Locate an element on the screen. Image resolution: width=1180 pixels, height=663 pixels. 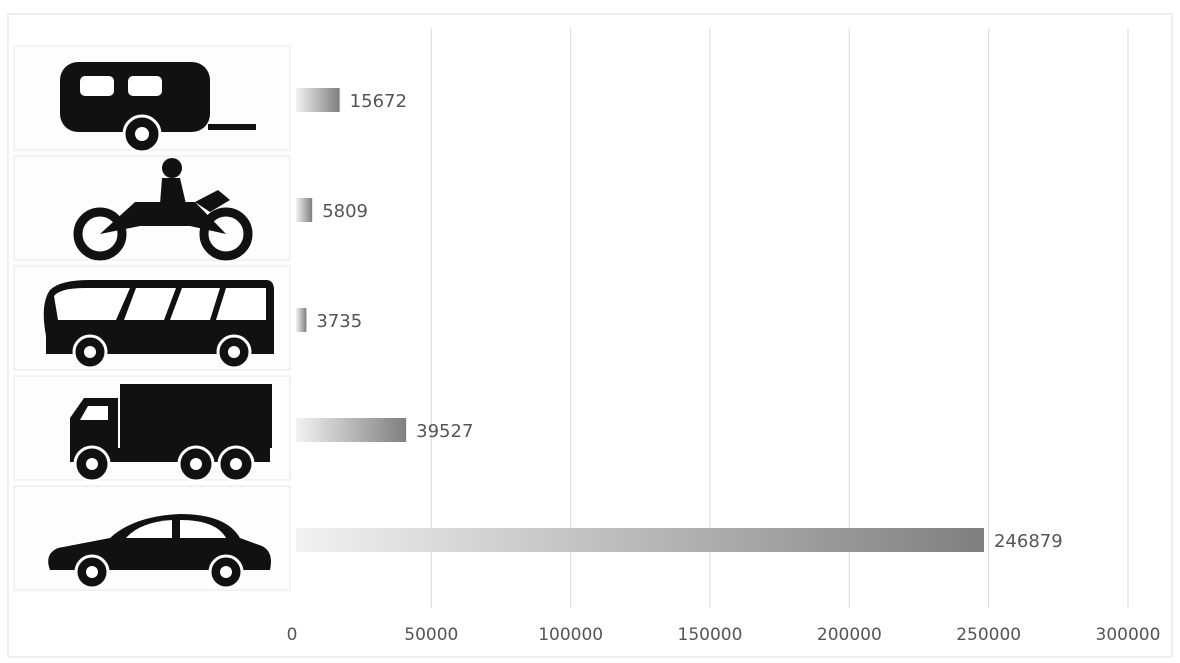
x-tick-label: 100000 is located at coordinates (570, 635).